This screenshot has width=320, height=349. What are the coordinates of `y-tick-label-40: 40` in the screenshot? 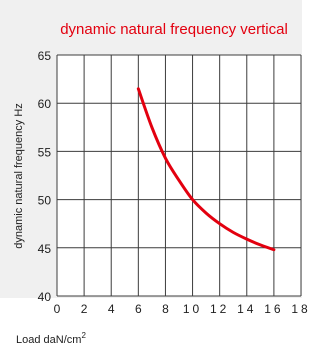 It's located at (45, 297).